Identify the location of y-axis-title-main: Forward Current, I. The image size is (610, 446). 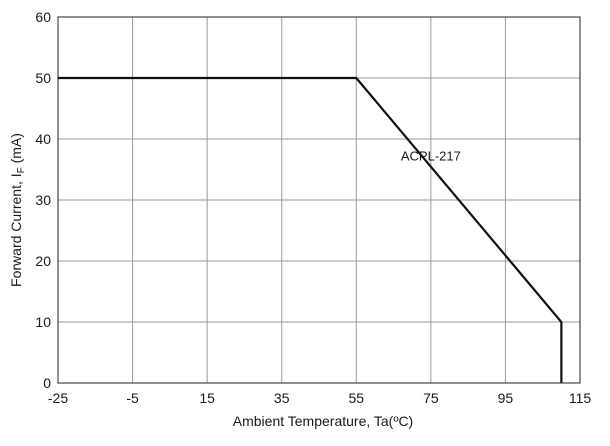
(16, 230).